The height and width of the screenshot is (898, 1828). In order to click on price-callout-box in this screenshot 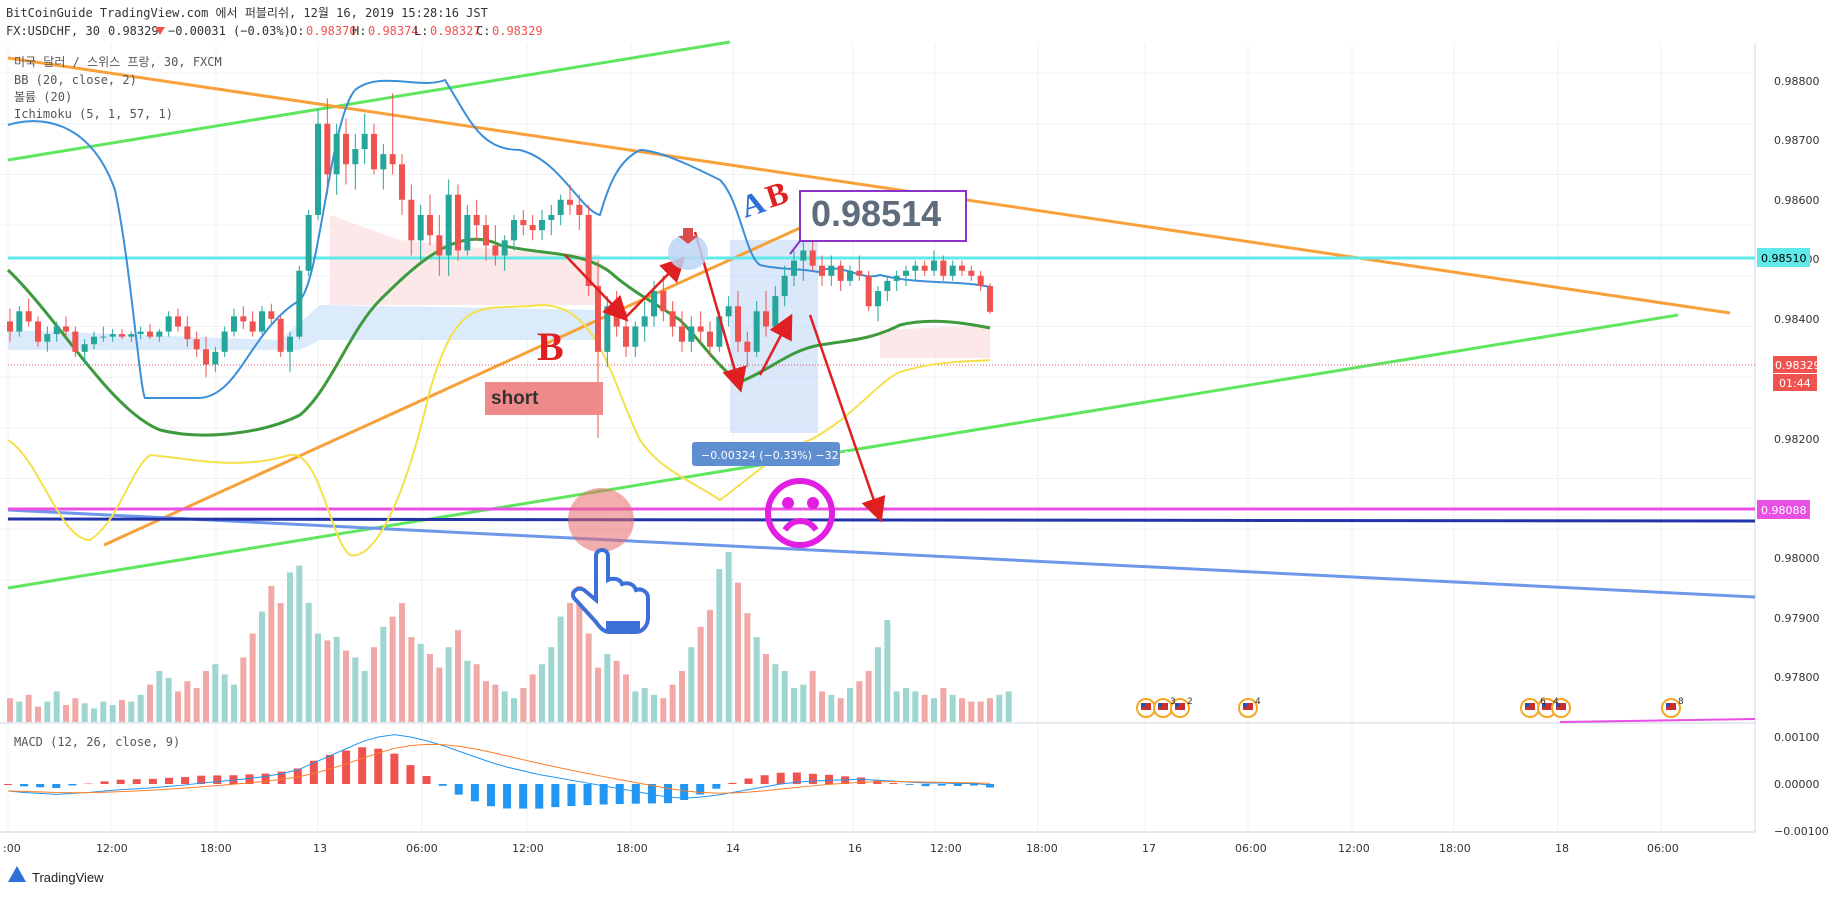, I will do `click(883, 216)`.